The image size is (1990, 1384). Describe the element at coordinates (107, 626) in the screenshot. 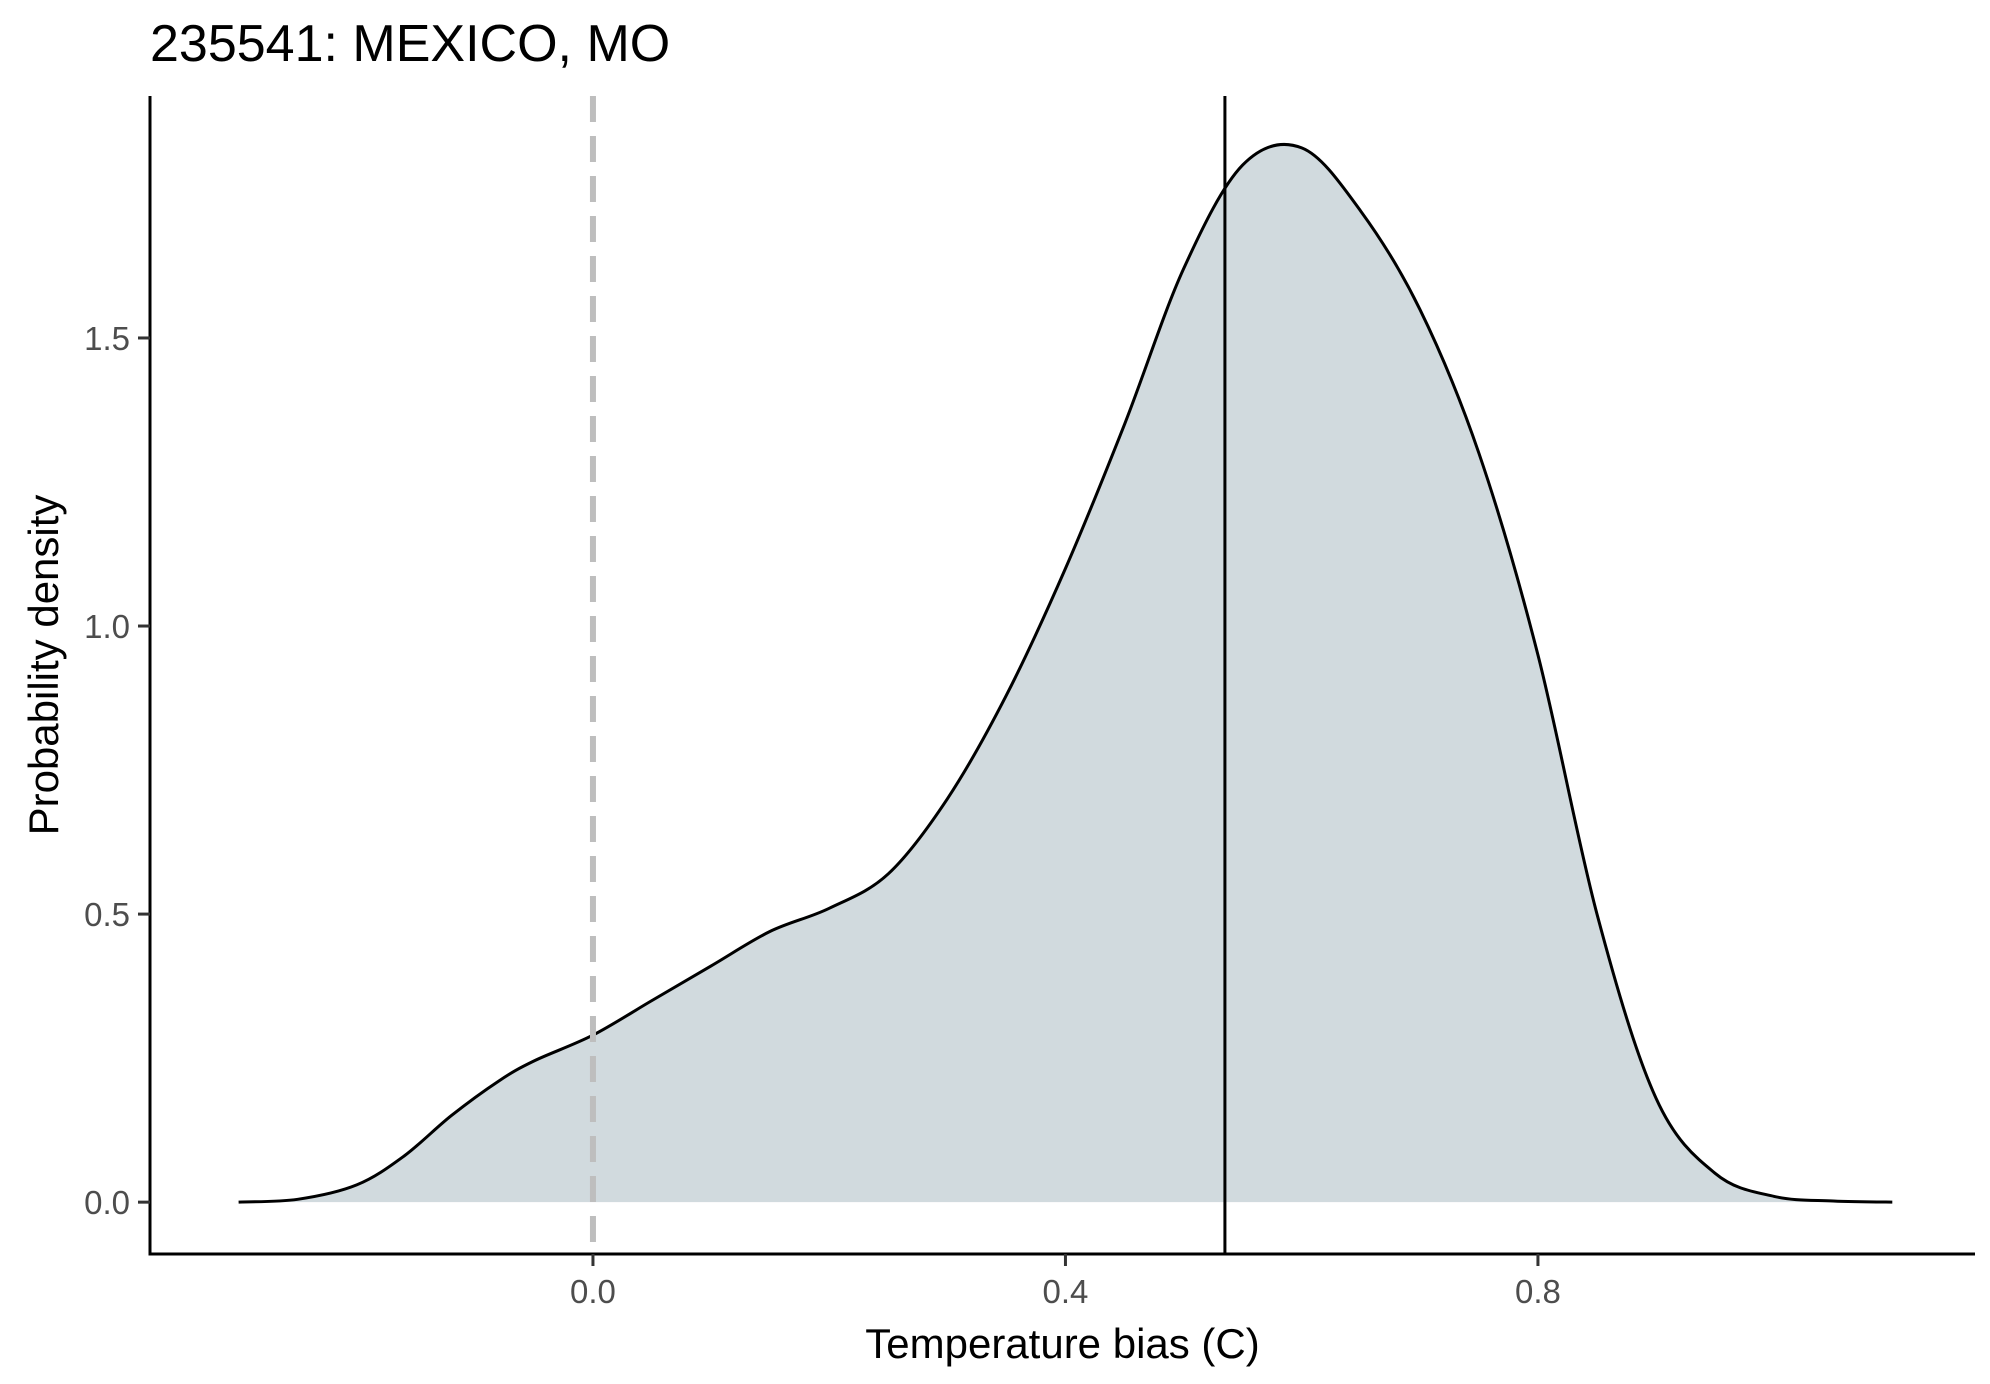

I see `y-tick-label: 1.0` at that location.